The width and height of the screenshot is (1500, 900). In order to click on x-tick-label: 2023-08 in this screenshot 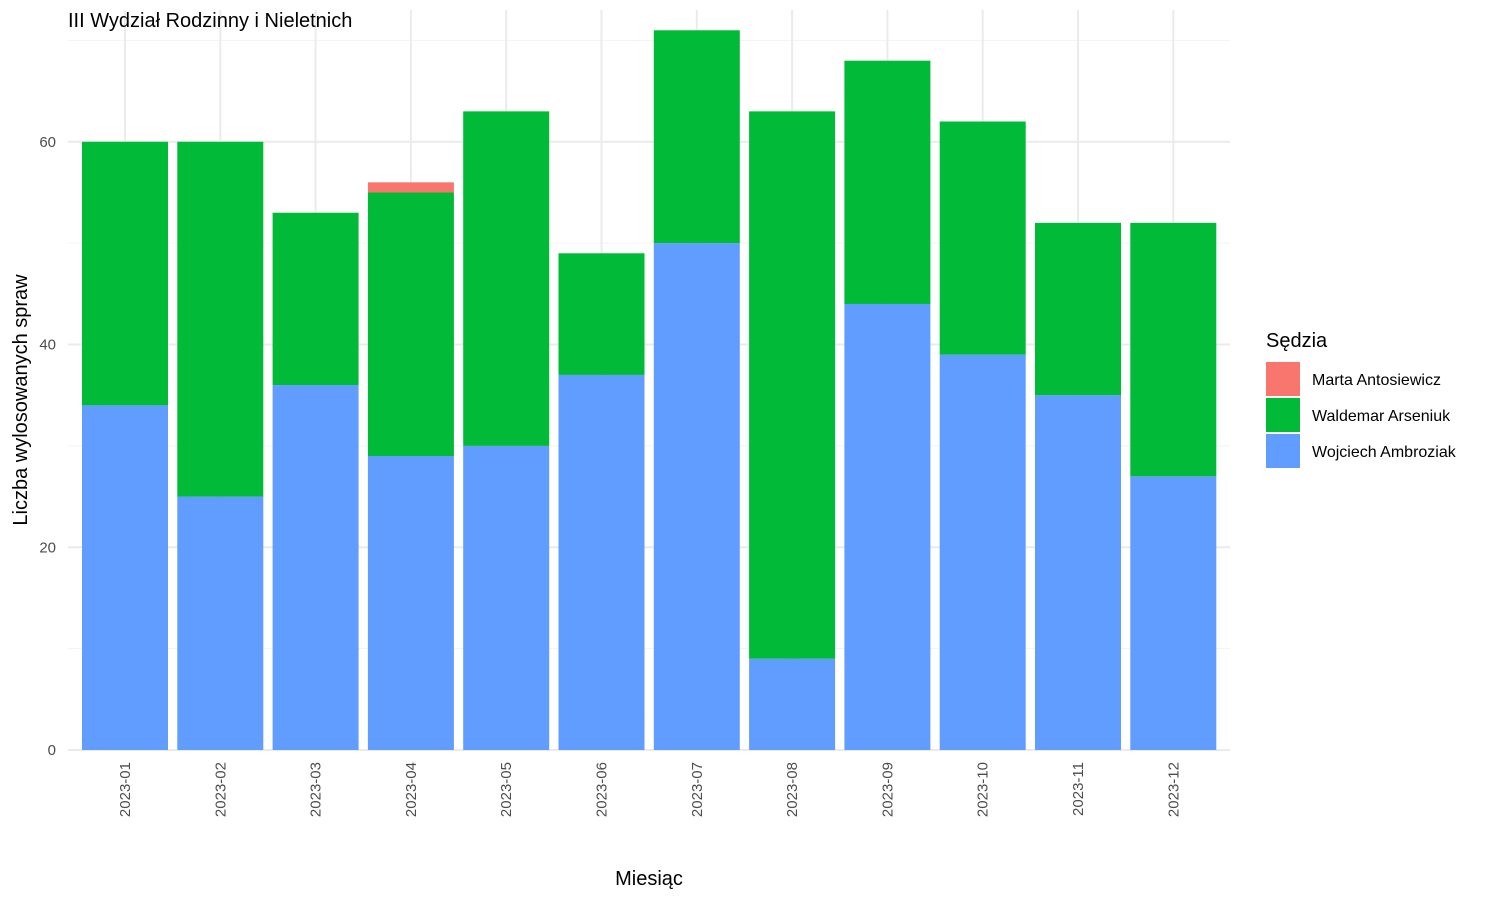, I will do `click(792, 789)`.